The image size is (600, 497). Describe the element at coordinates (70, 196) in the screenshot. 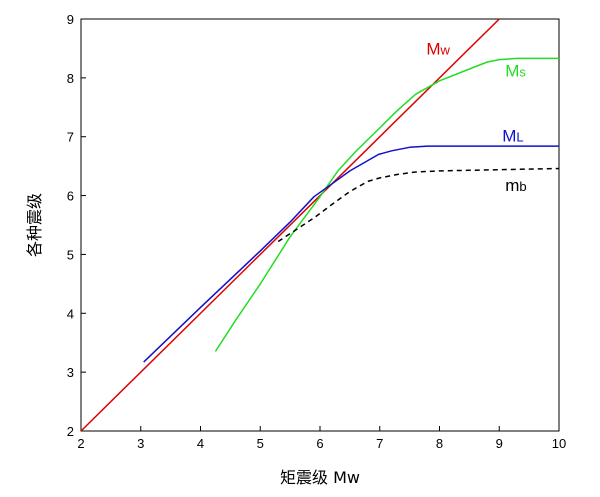

I see `y-tick-label: 6` at that location.